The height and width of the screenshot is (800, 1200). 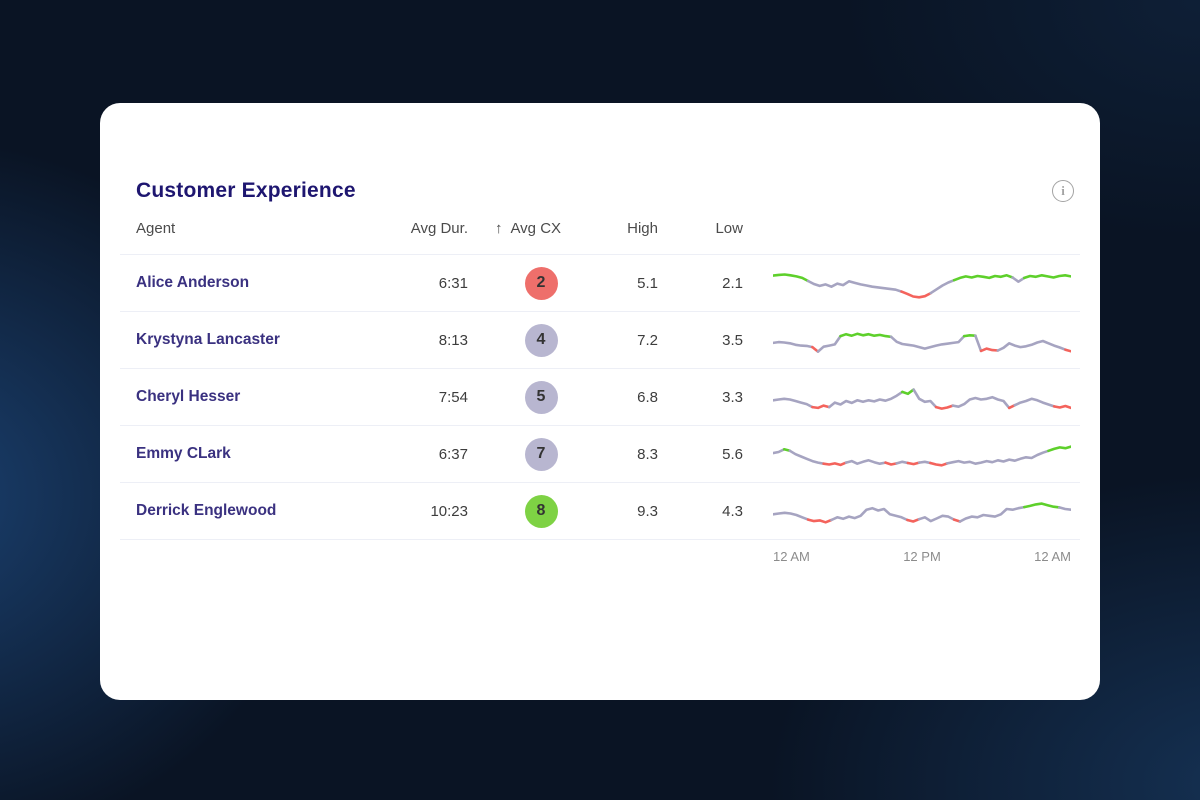 I want to click on column-header-agent: Agent, so click(x=156, y=228).